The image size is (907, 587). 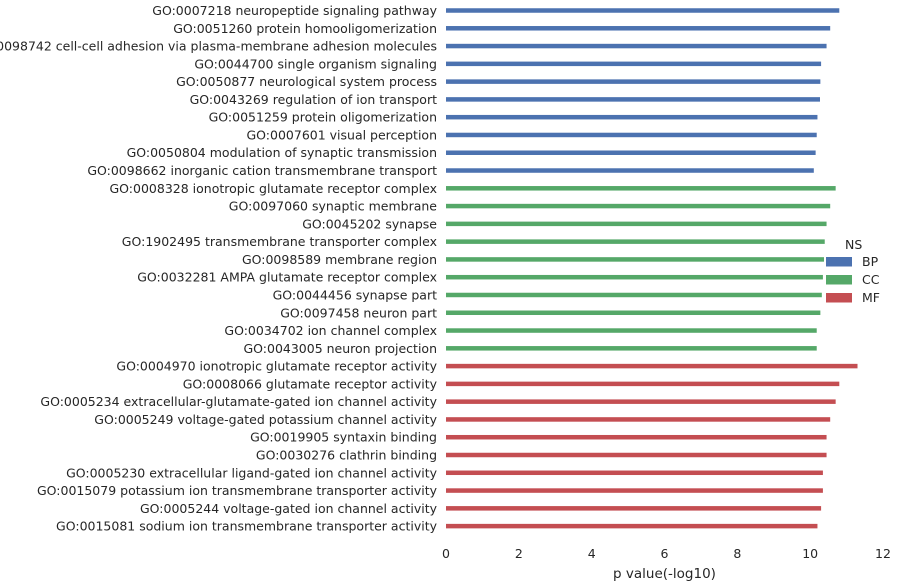 What do you see at coordinates (871, 279) in the screenshot?
I see `legend-label-cc: CC` at bounding box center [871, 279].